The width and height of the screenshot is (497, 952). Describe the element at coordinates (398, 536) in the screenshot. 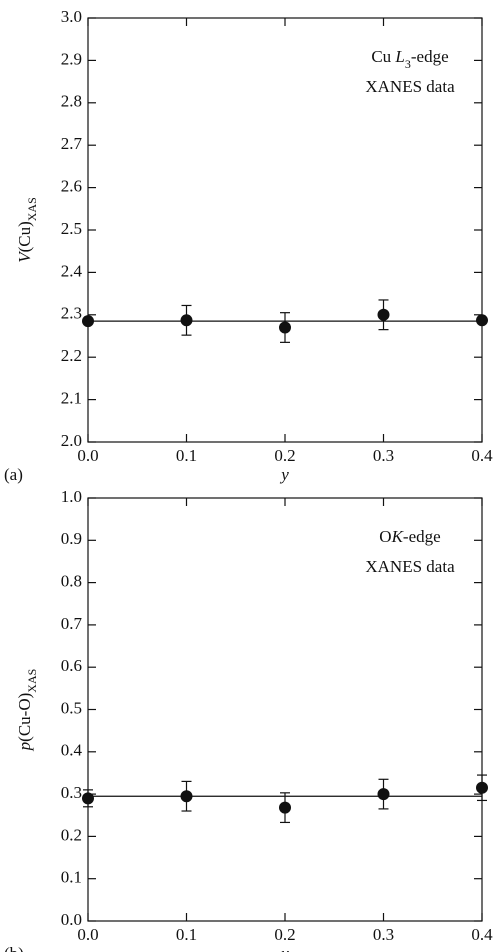

I see `annotation-part: K` at that location.